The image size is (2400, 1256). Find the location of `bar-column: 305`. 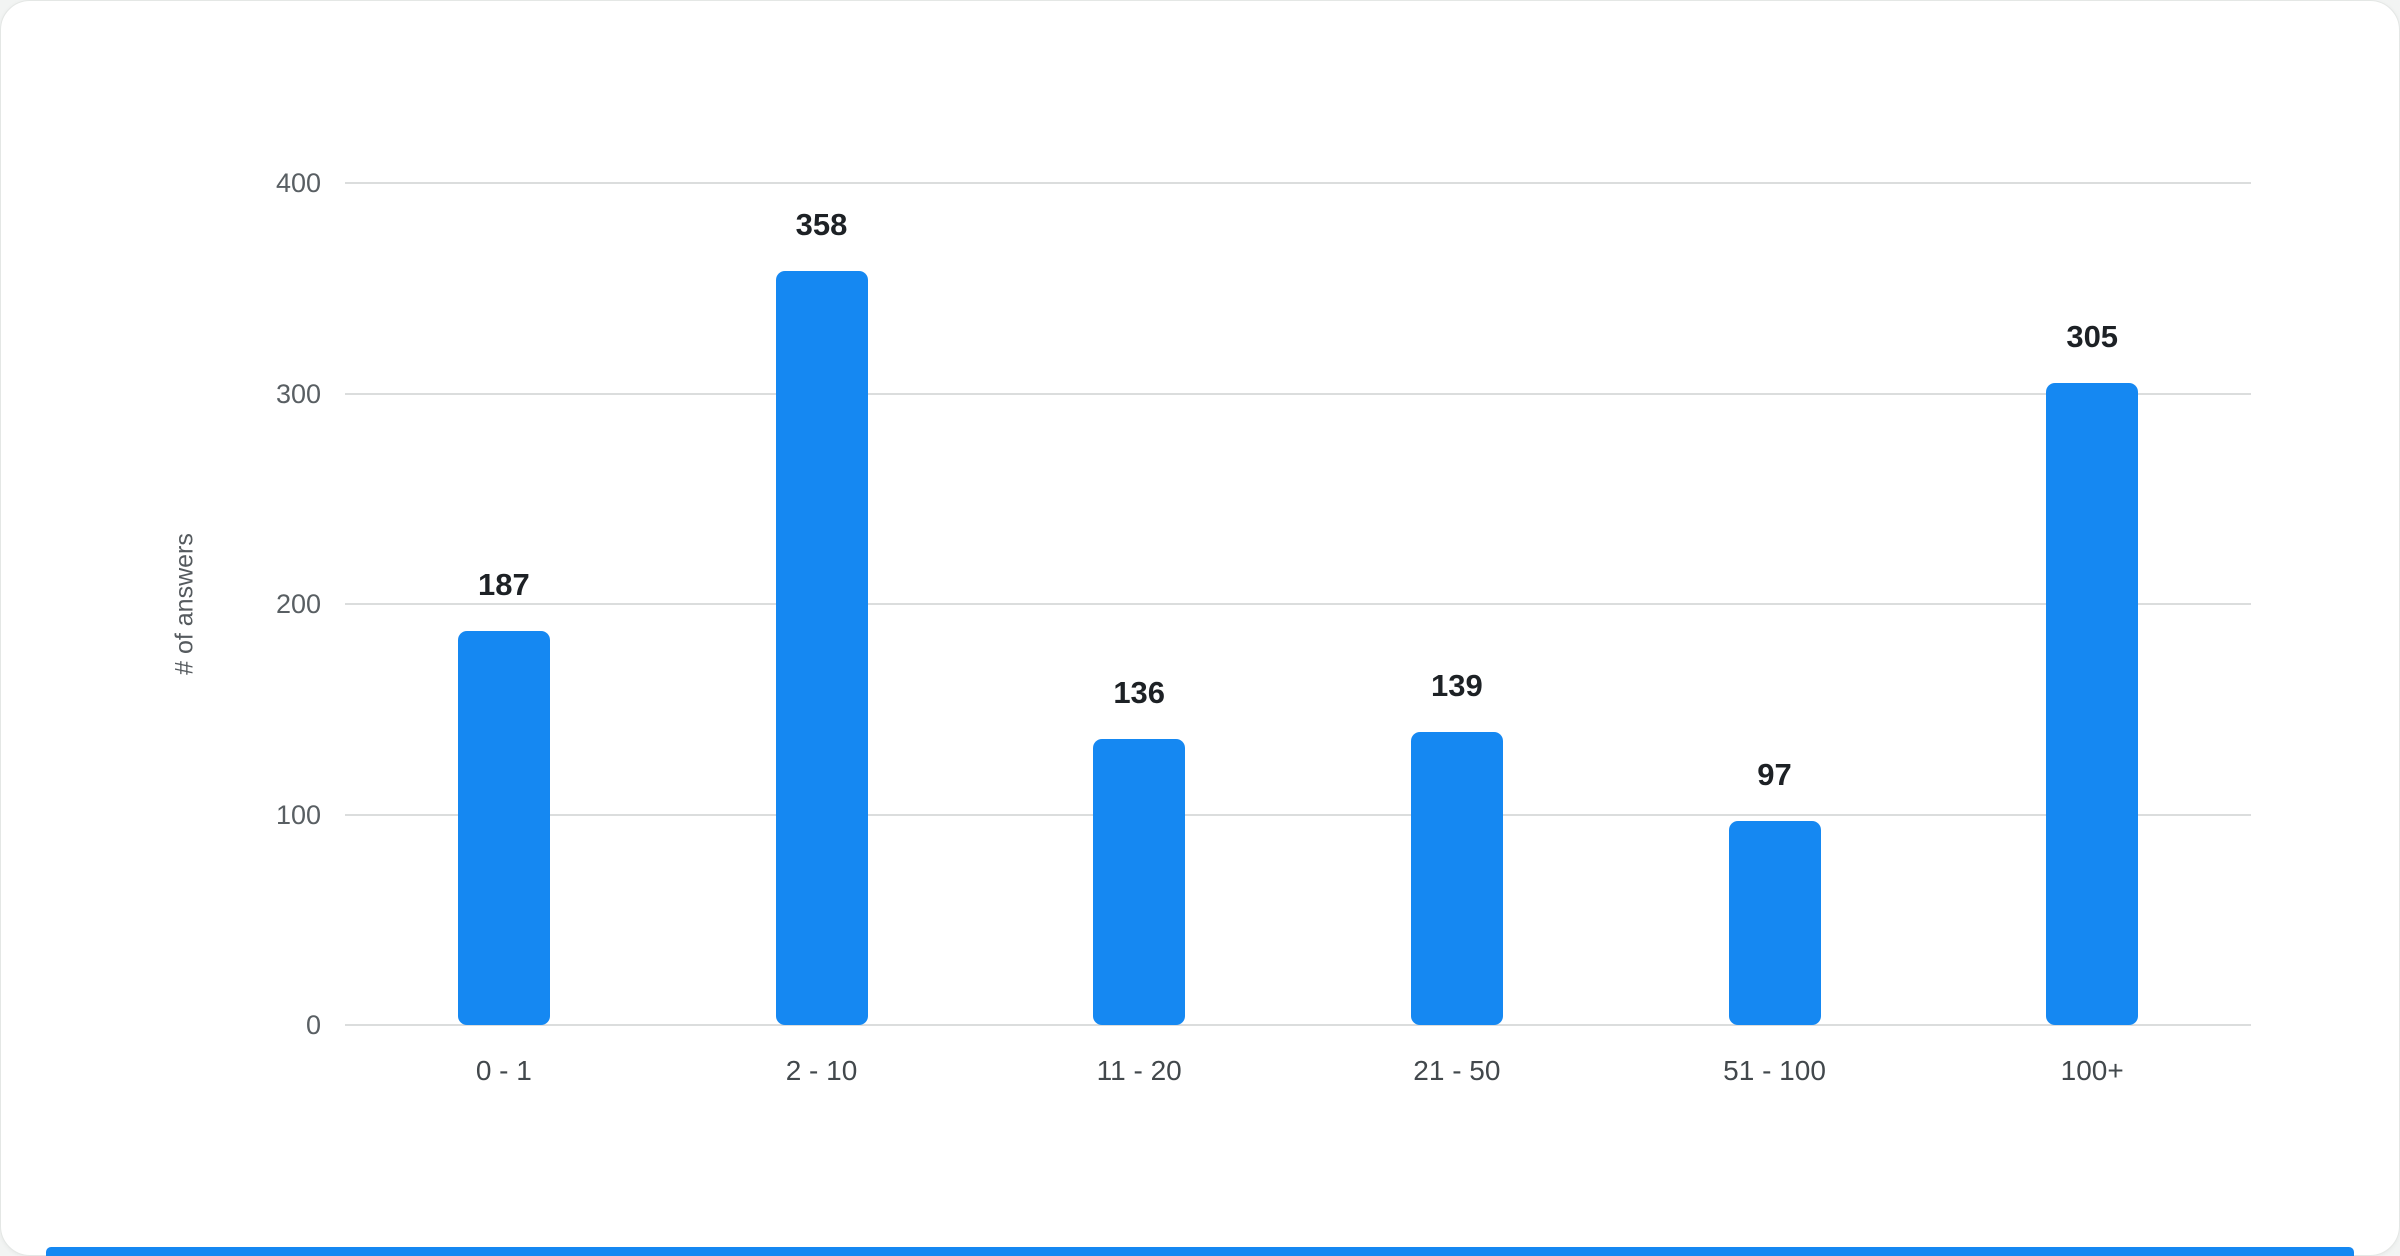

bar-column: 305 is located at coordinates (2092, 604).